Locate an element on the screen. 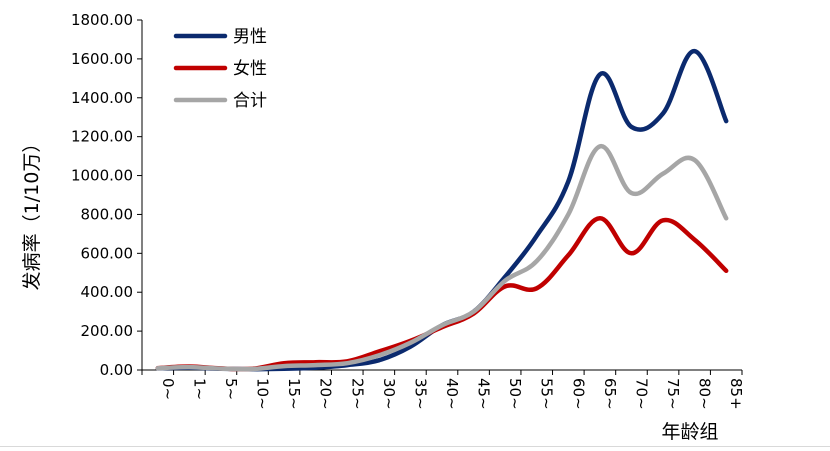 The height and width of the screenshot is (451, 830). x-tick-label: 45~ is located at coordinates (484, 394).